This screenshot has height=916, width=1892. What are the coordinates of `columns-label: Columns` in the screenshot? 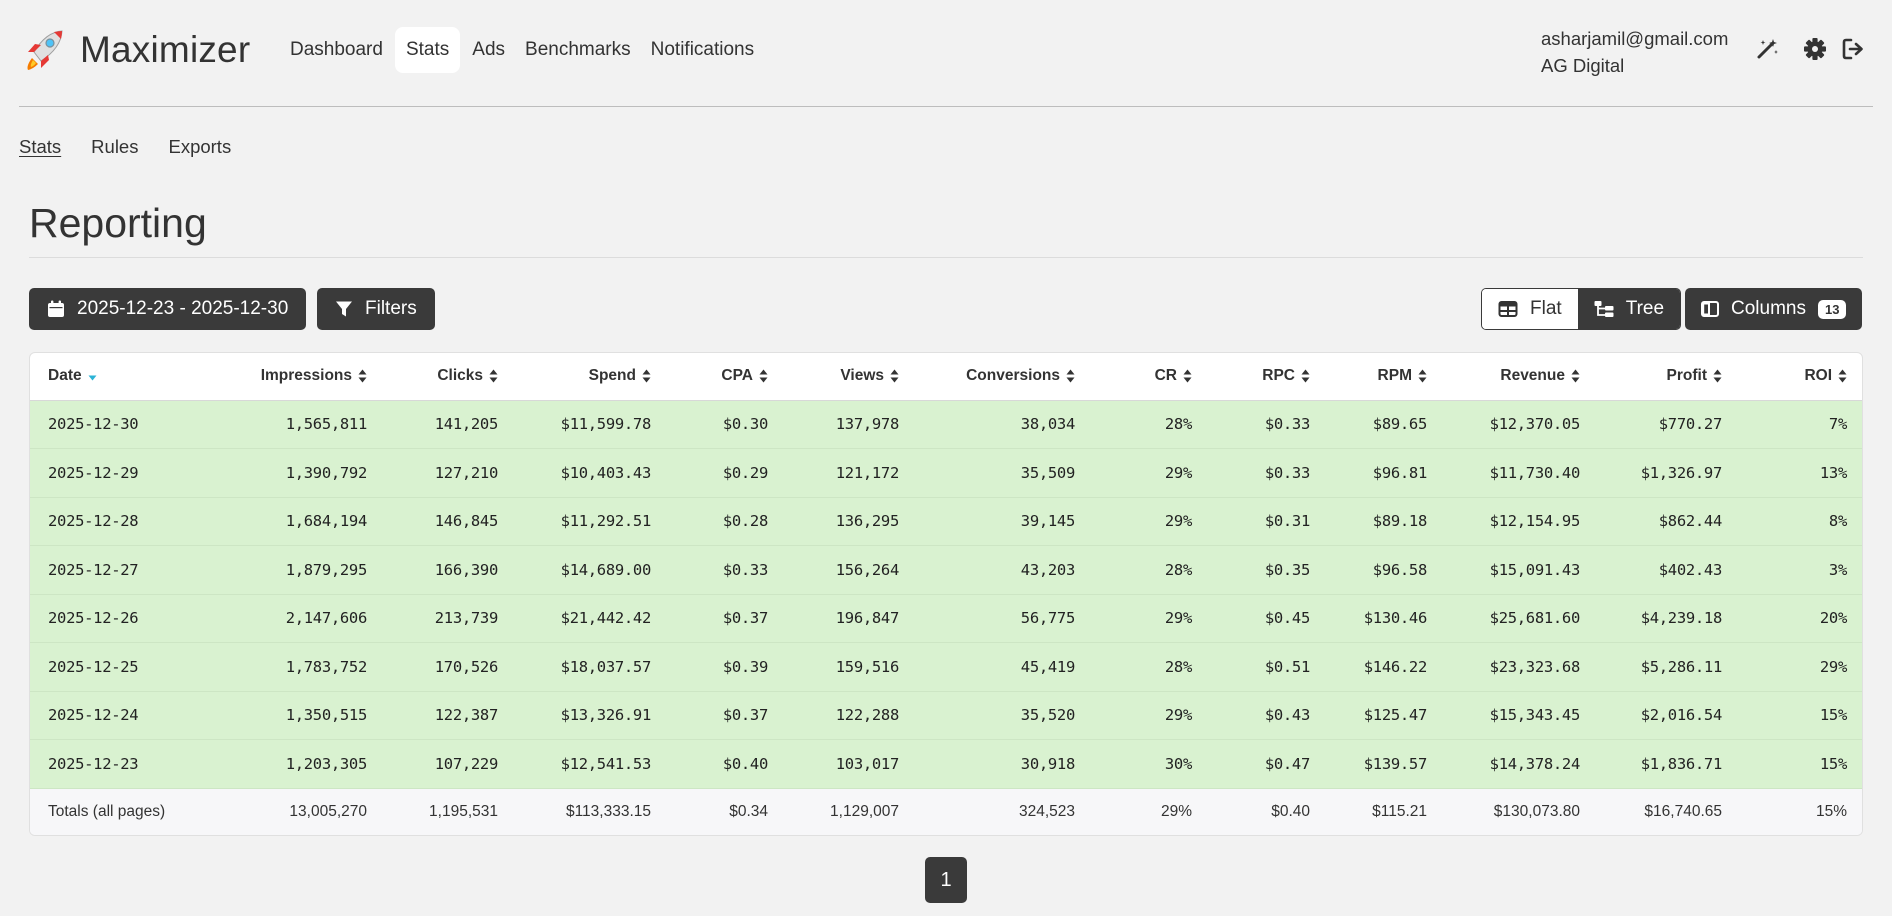 It's located at (1768, 308).